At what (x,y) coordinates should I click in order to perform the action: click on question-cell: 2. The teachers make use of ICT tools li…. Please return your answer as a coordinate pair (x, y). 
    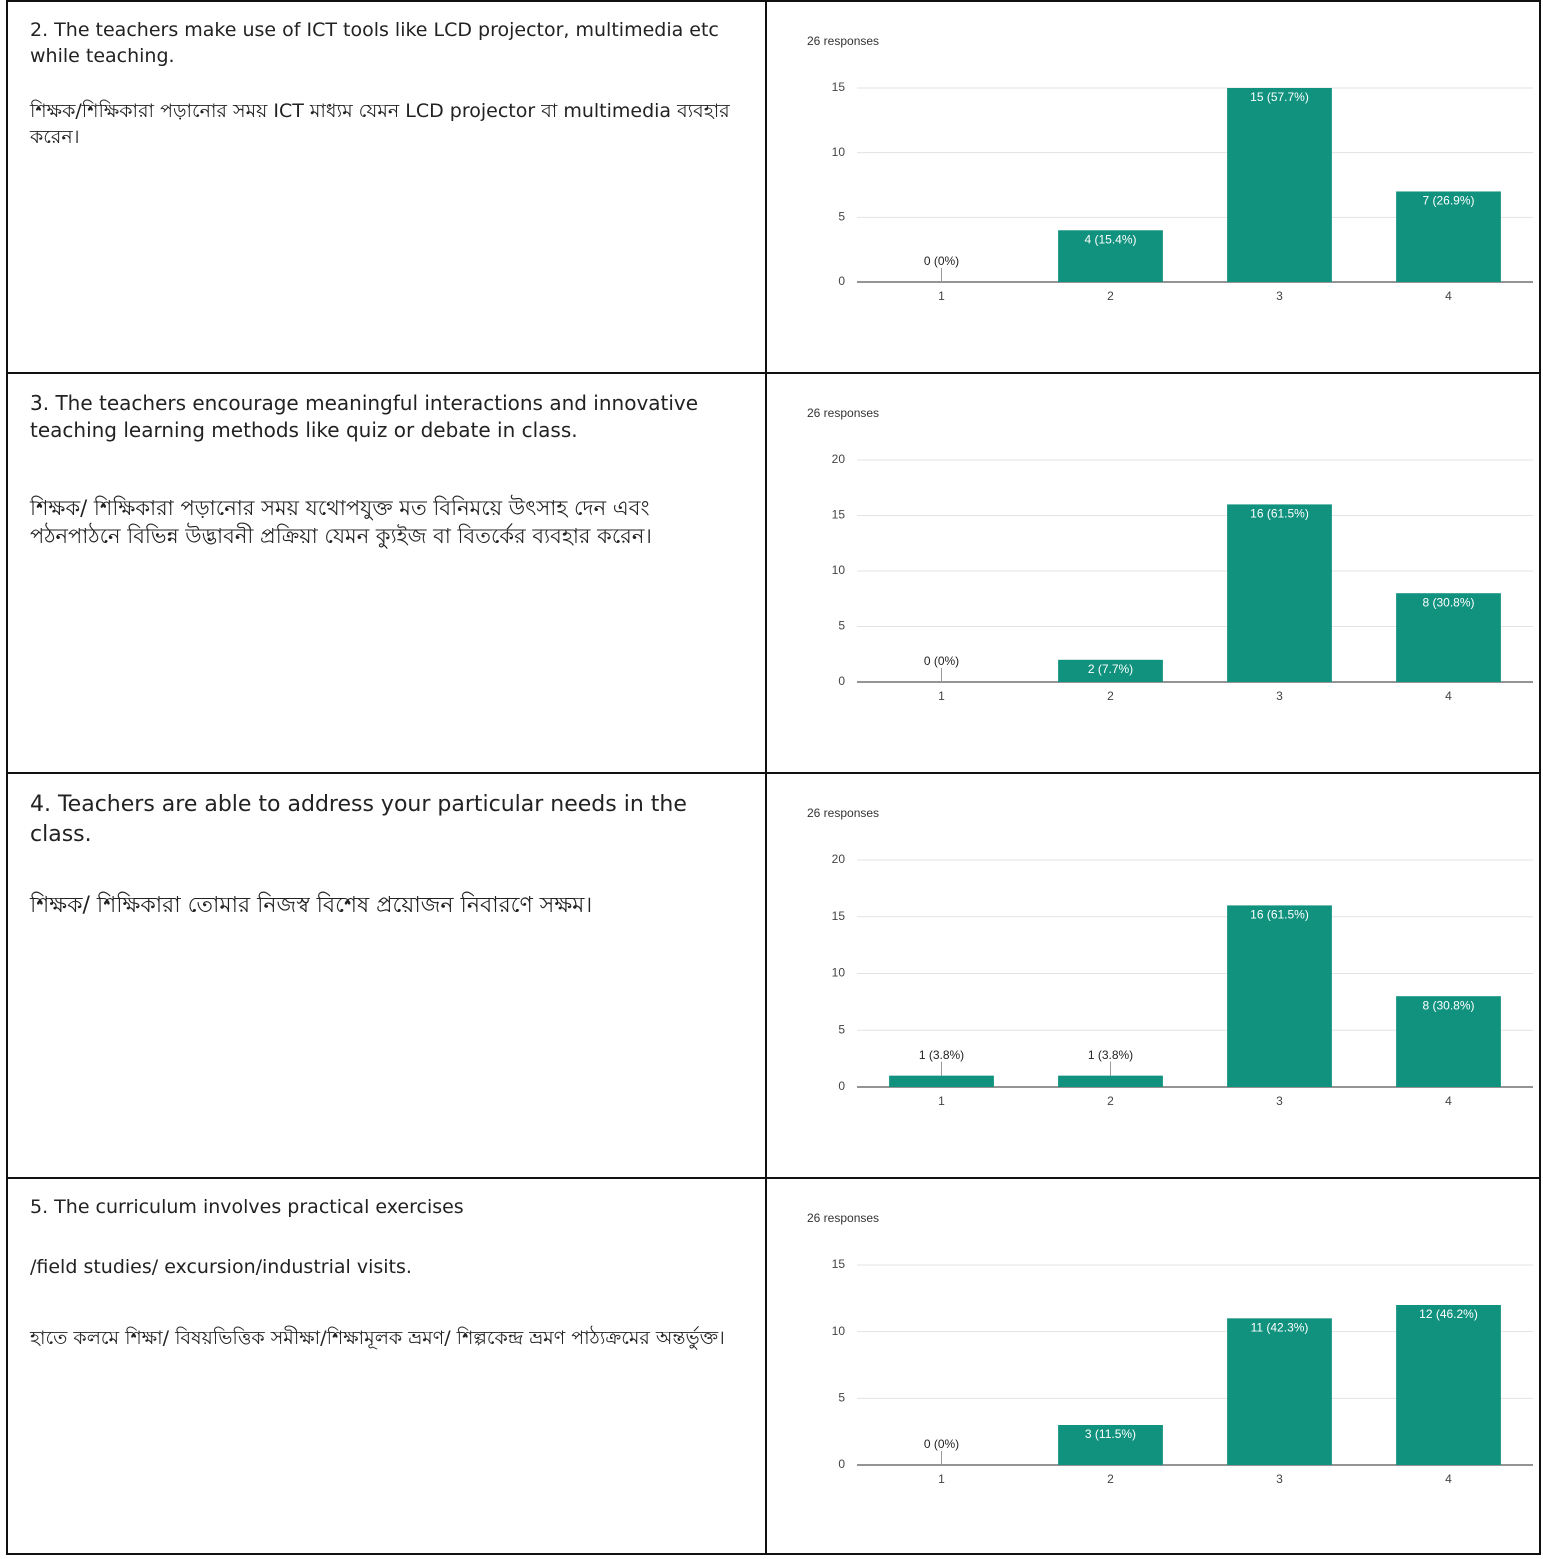
    Looking at the image, I should click on (387, 187).